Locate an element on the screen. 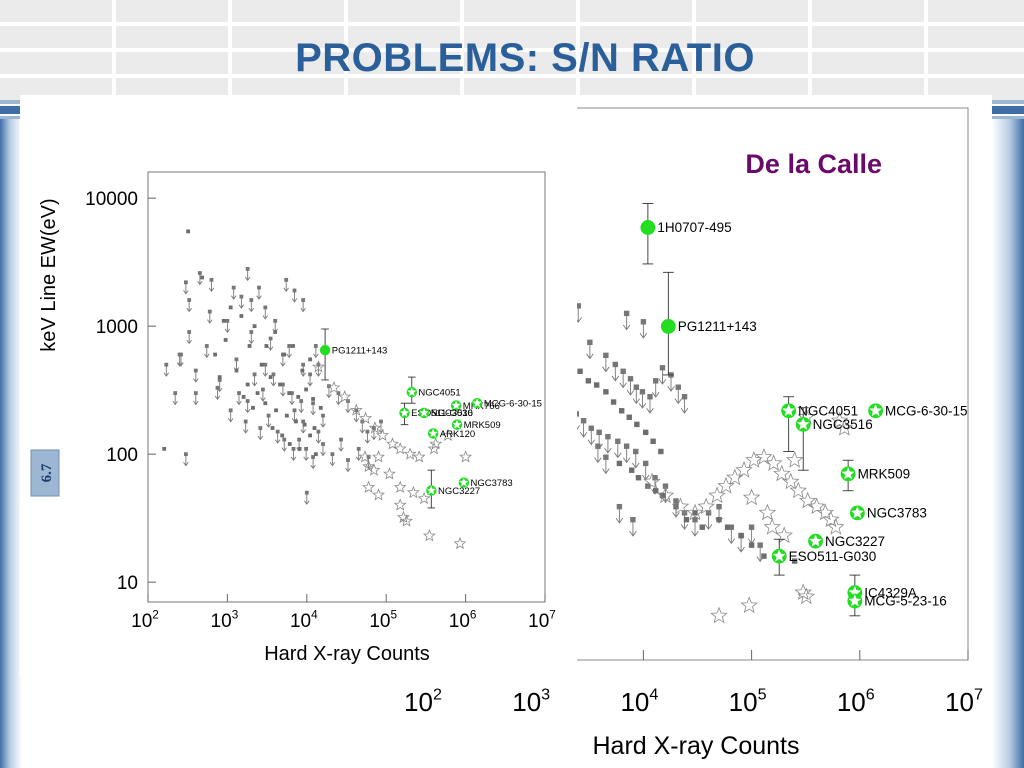 This screenshot has height=768, width=1024. left-x-tick-label: 10⁵ is located at coordinates (383, 620).